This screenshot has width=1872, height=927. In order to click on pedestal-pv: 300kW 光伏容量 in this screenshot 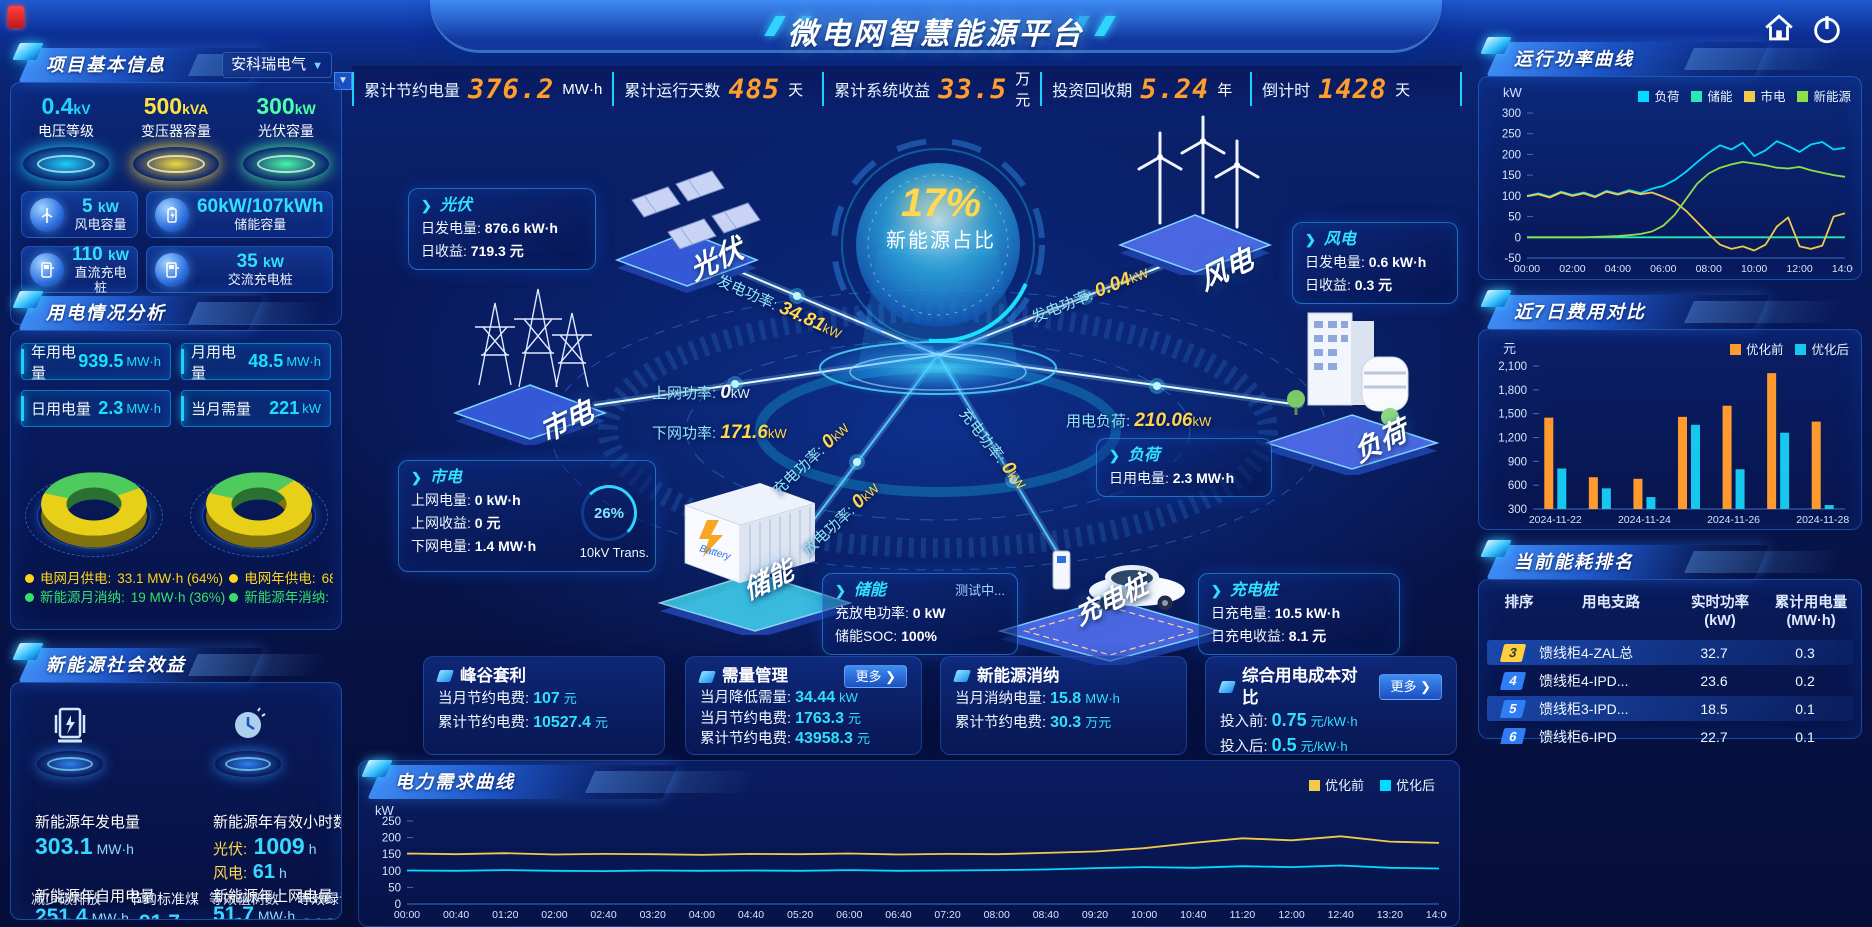, I will do `click(286, 137)`.